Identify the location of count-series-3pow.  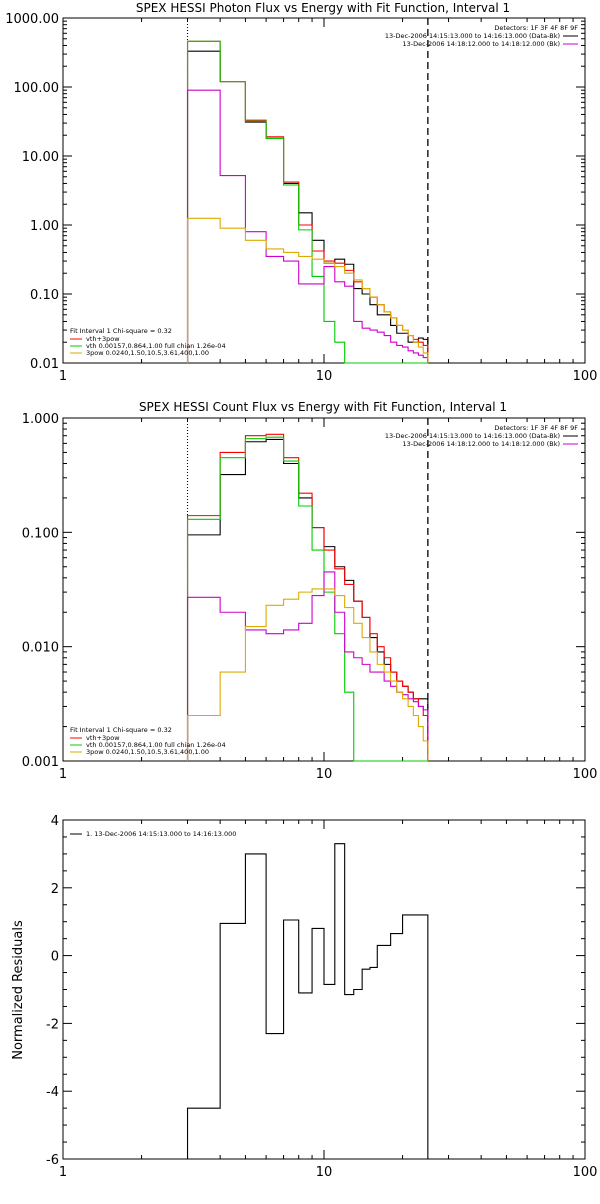
(307, 674).